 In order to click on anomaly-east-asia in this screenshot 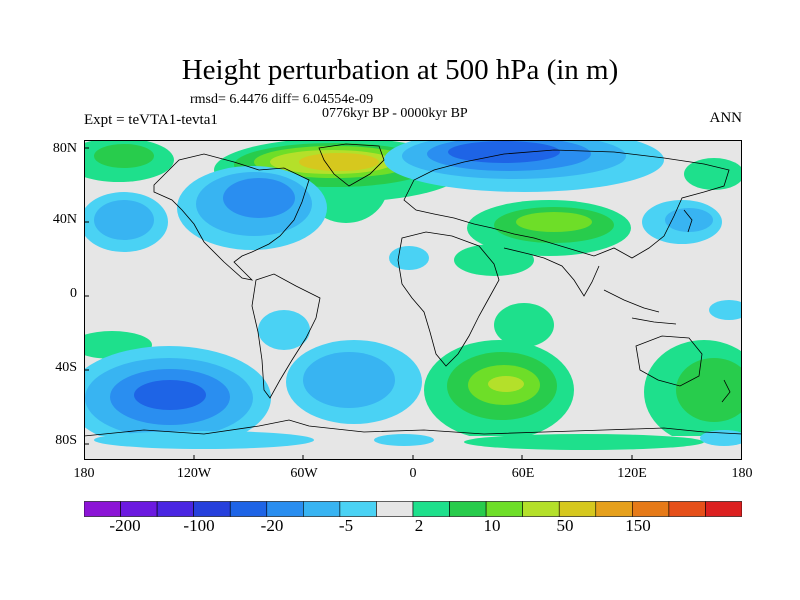, I will do `click(692, 201)`.